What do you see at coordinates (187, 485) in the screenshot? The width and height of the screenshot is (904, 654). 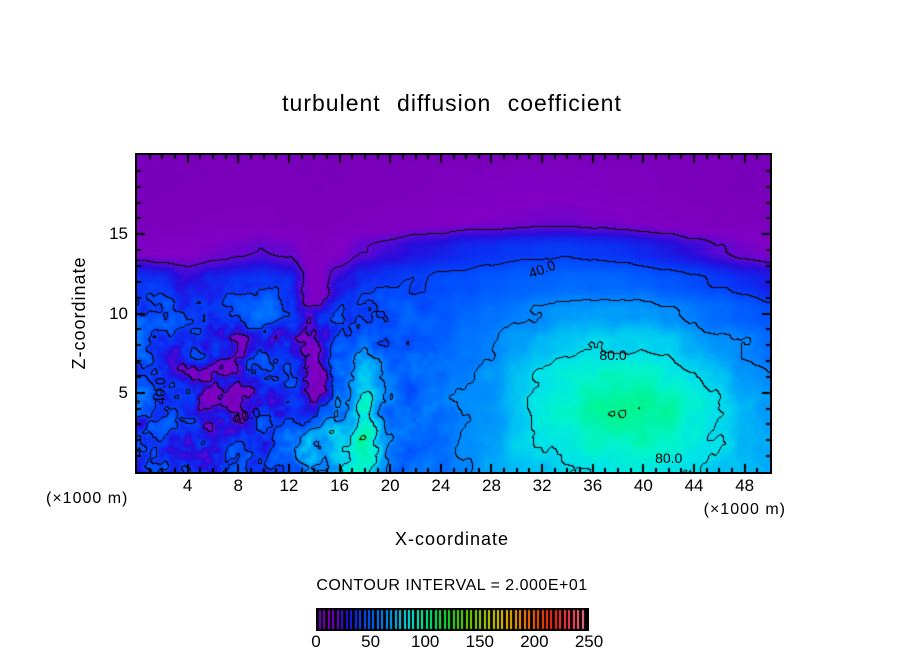 I see `x-tick-label: 4` at bounding box center [187, 485].